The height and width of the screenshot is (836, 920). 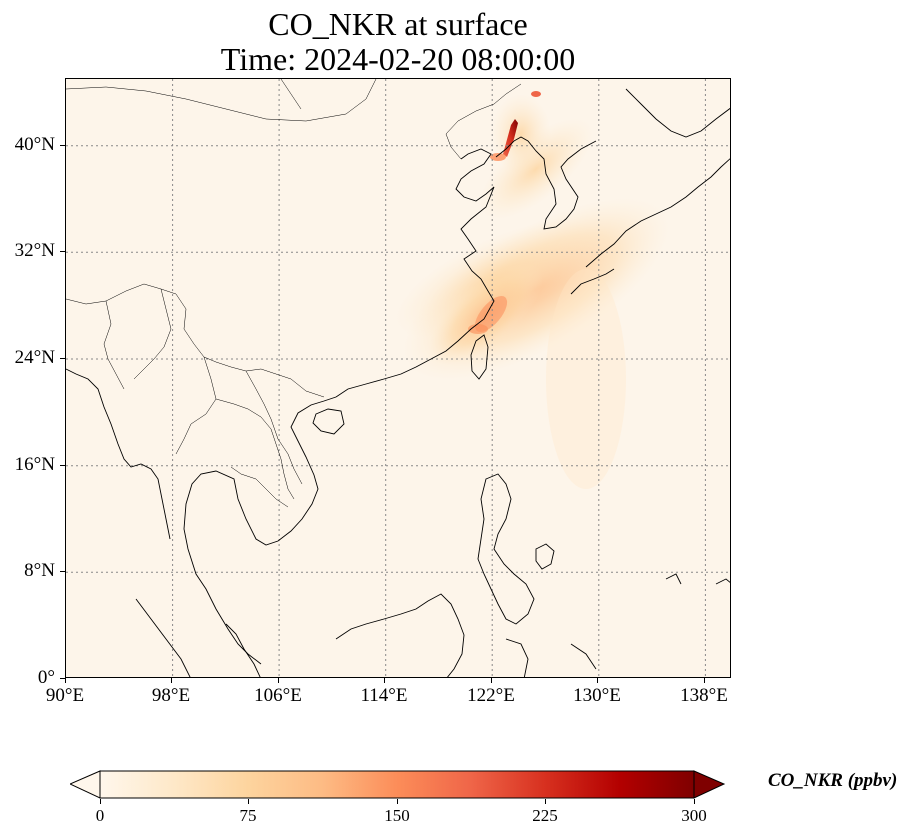 I want to click on colorbar-gradient, so click(x=397, y=784).